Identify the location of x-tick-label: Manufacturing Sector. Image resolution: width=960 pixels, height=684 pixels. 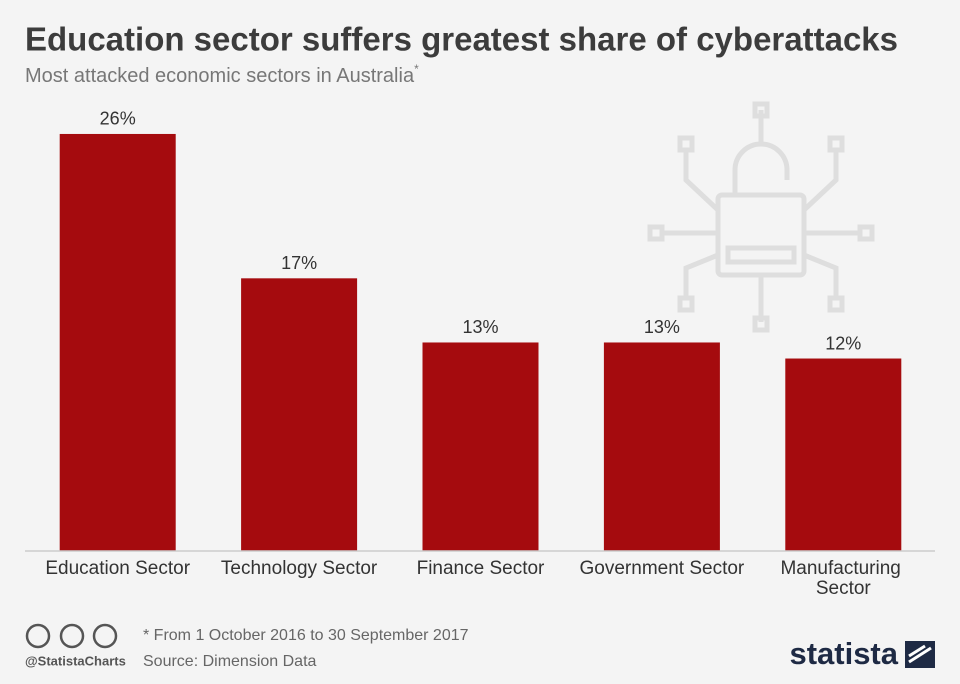
(843, 578).